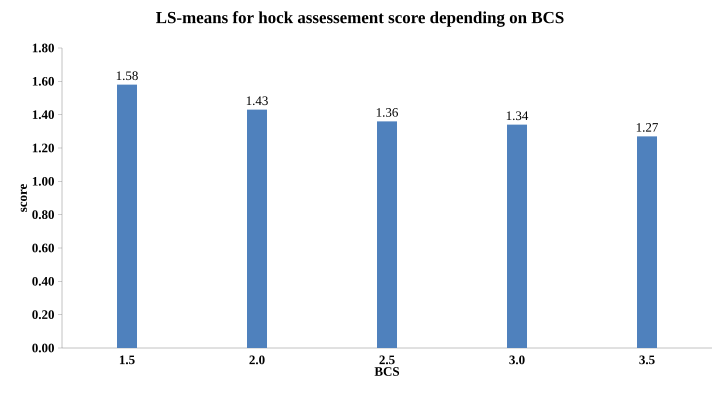 This screenshot has width=721, height=403. What do you see at coordinates (43, 248) in the screenshot?
I see `y-tick-label: 0.60` at bounding box center [43, 248].